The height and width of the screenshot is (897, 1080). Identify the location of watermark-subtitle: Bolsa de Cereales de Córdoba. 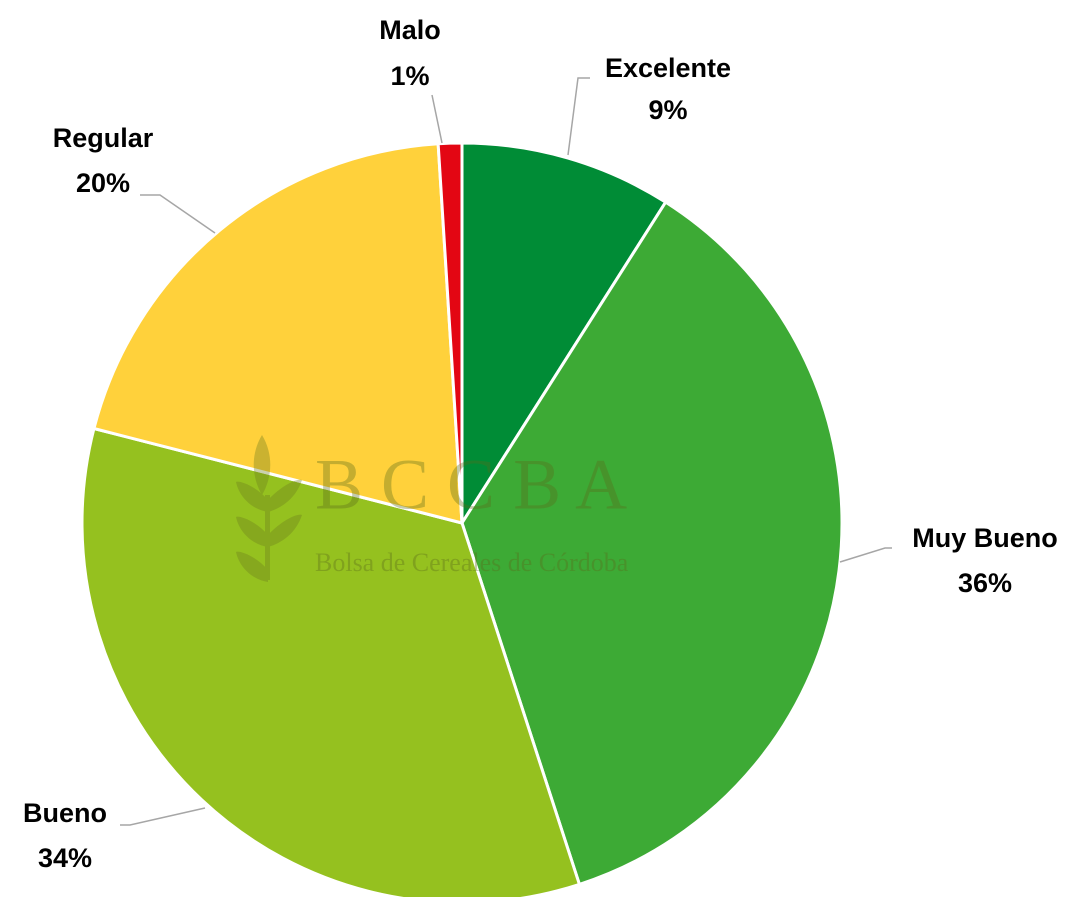
(472, 562).